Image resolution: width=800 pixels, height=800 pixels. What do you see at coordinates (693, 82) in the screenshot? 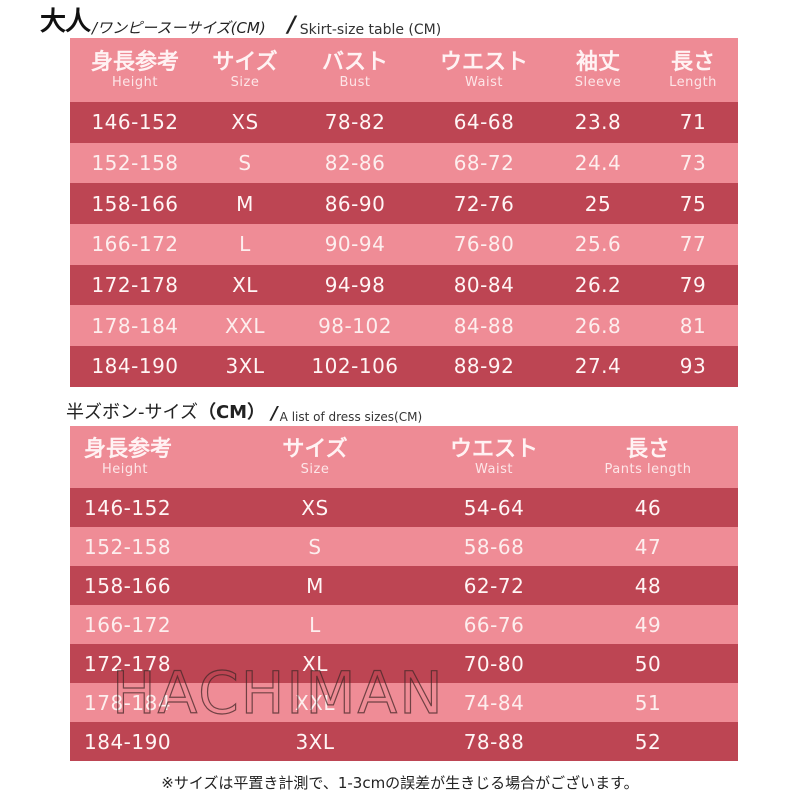
I see `header-label-en: Length` at bounding box center [693, 82].